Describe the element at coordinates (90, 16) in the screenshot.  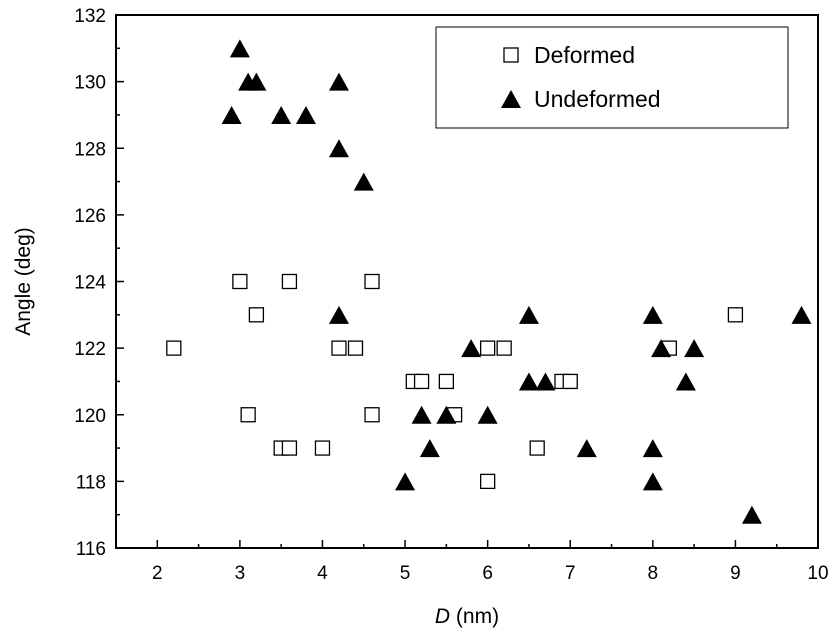
I see `y-tick-label: 132` at that location.